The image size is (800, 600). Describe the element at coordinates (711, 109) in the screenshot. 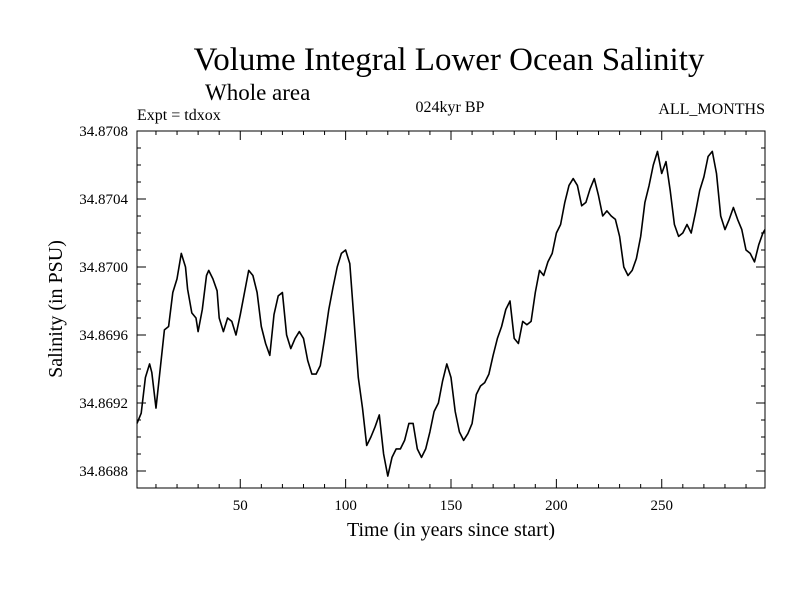

I see `months-label: ALL_MONTHS` at that location.